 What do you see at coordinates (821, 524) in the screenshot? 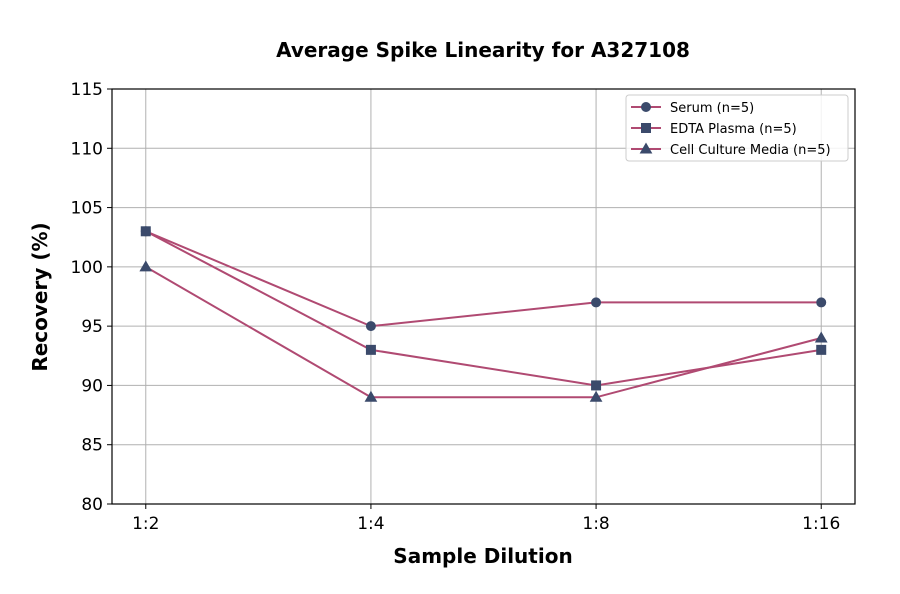
I see `x-tick-label: 1:16` at bounding box center [821, 524].